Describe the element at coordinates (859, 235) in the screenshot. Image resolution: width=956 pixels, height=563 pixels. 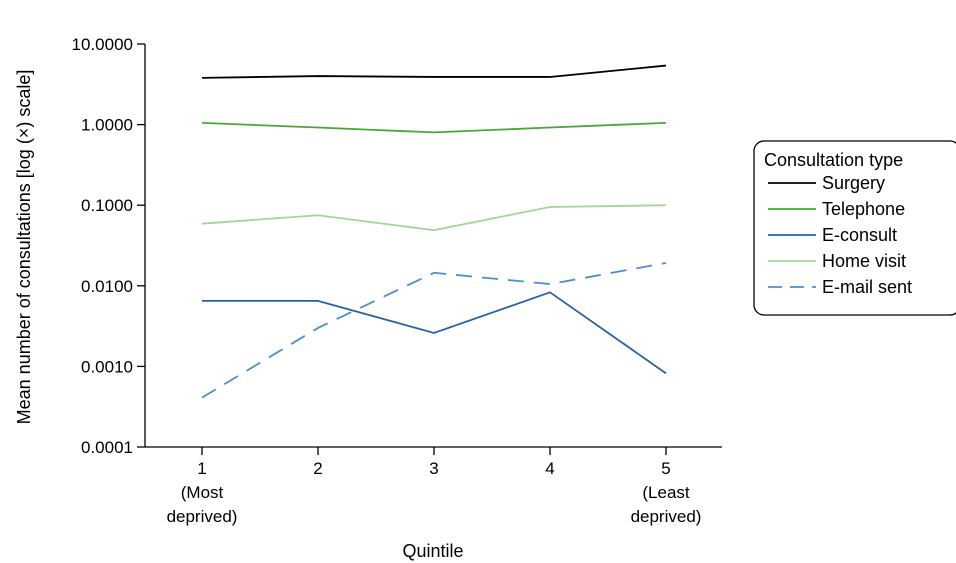
I see `legend-label: E-consult` at that location.